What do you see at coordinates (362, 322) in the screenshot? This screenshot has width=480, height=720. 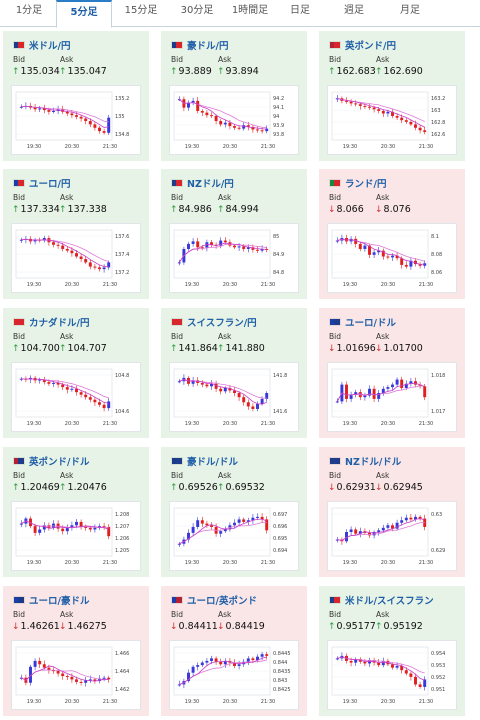 I see `pair-link: ユーロ/ドル` at bounding box center [362, 322].